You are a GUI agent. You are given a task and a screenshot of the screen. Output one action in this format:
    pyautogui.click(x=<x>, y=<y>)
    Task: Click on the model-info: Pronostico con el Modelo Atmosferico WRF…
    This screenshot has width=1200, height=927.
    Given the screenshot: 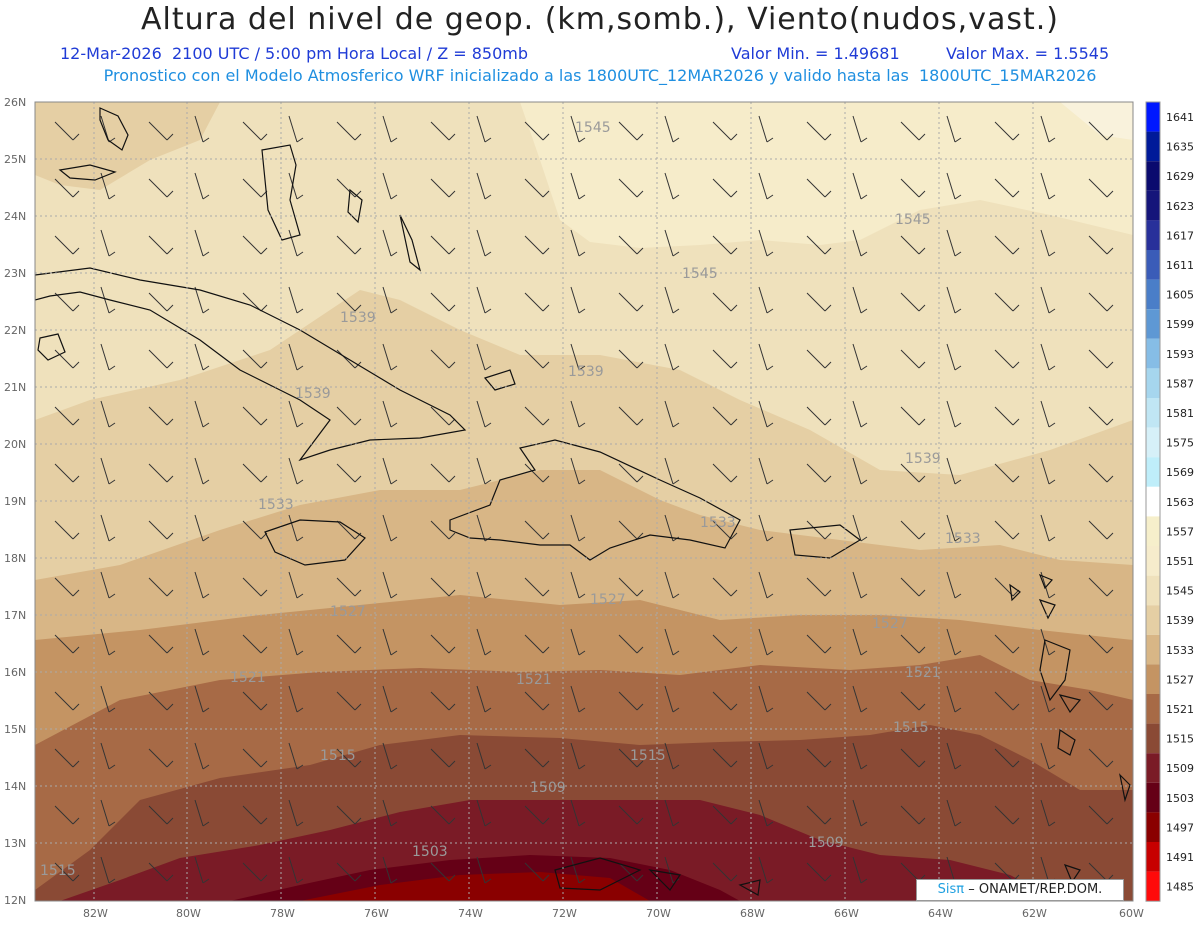 What is the action you would take?
    pyautogui.click(x=600, y=75)
    